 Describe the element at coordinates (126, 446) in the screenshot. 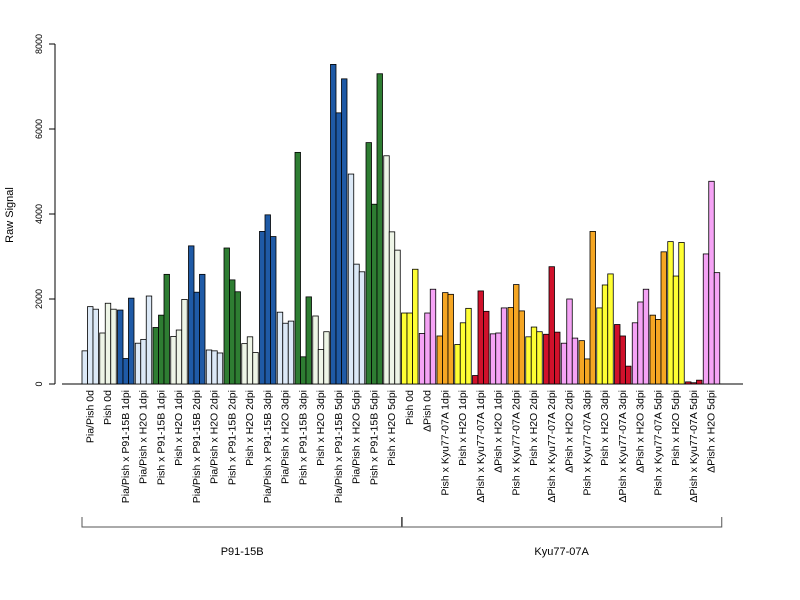

I see `x-tick-label: Pia/Pish x P91-15B 1dpi` at that location.